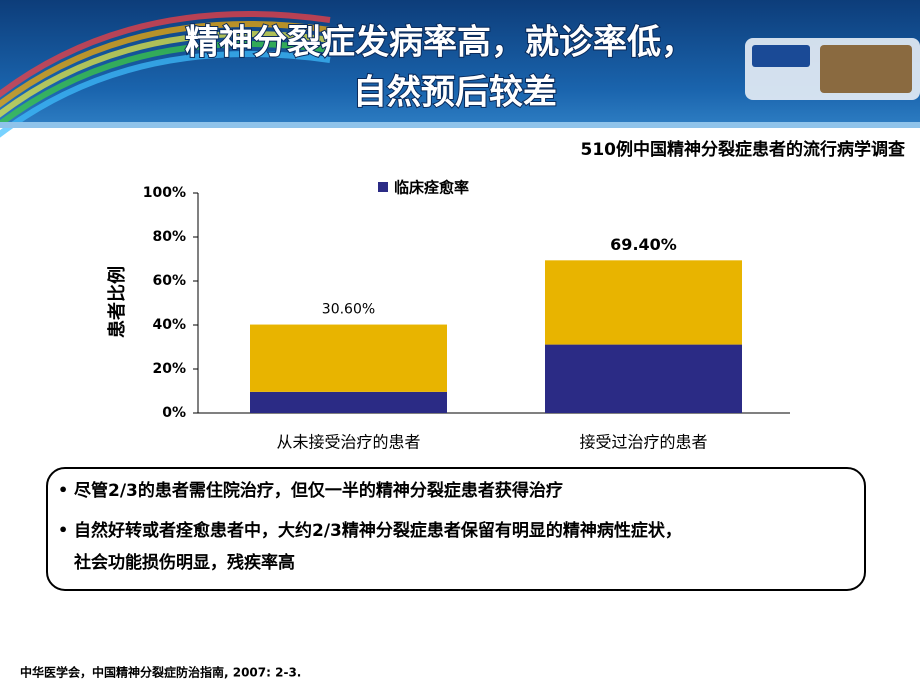  What do you see at coordinates (643, 244) in the screenshot?
I see `top-label: 69.40%` at bounding box center [643, 244].